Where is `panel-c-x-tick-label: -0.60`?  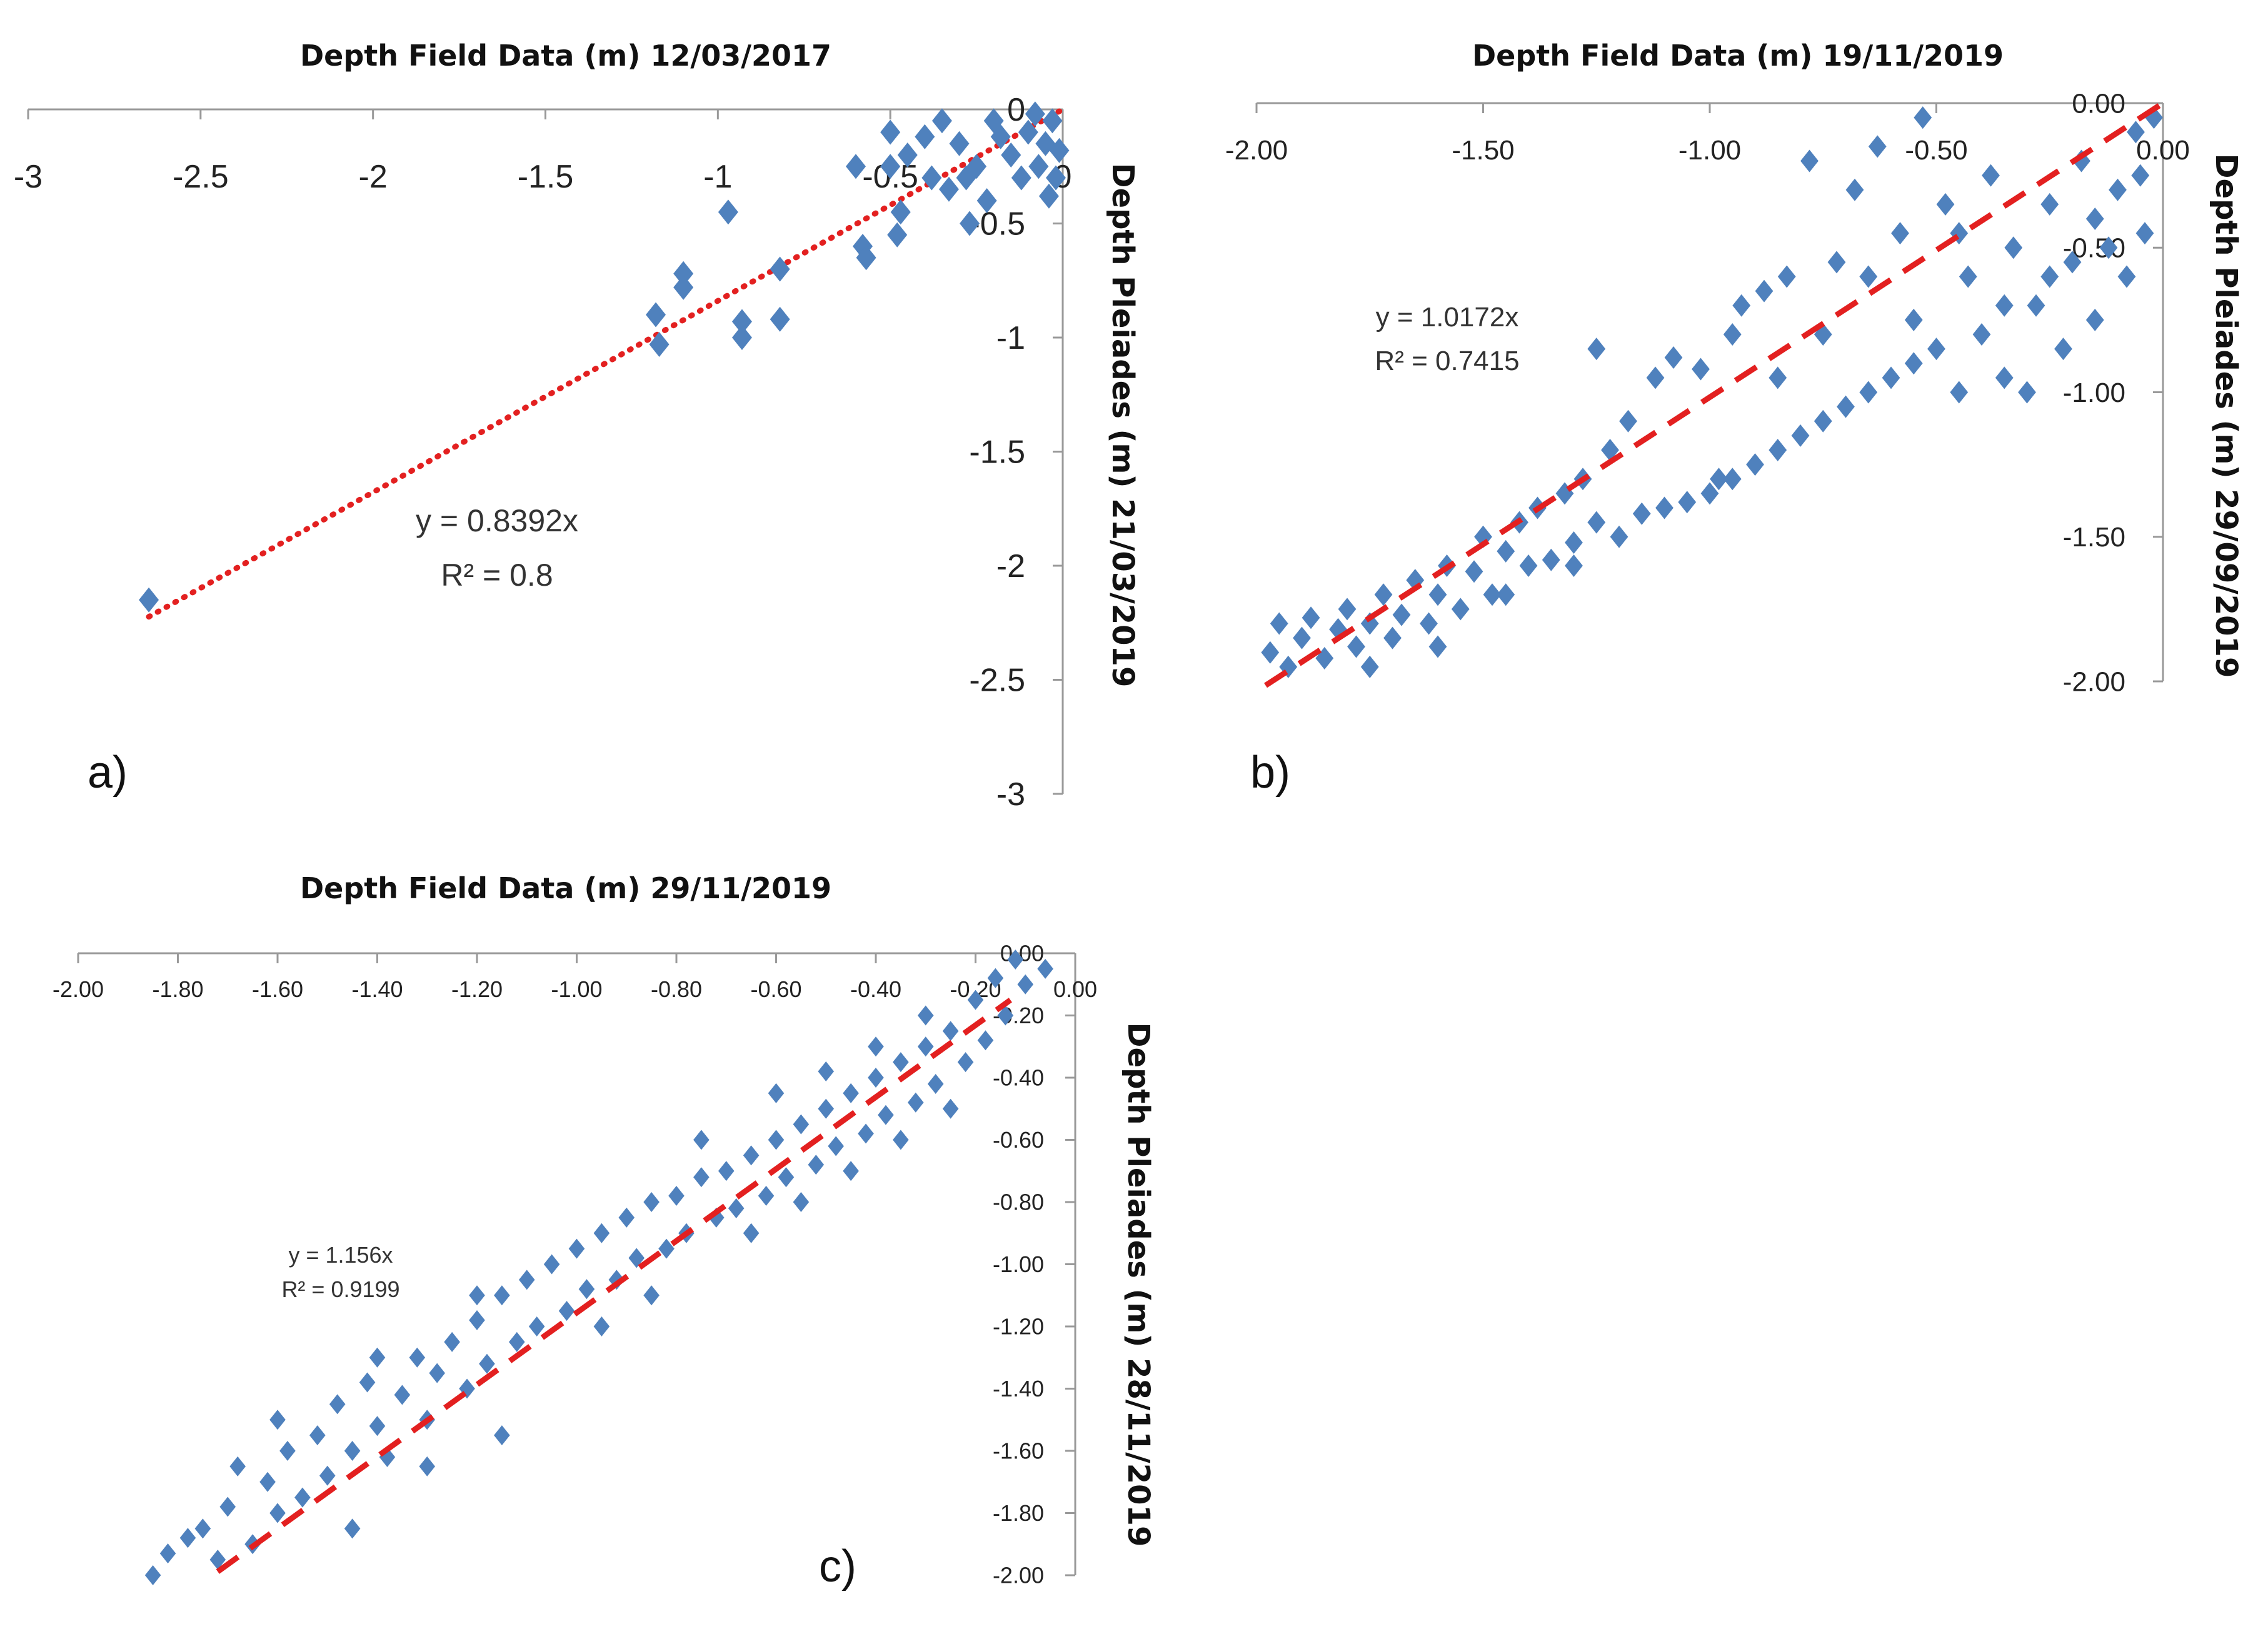
panel-c-x-tick-label: -0.60 is located at coordinates (775, 989).